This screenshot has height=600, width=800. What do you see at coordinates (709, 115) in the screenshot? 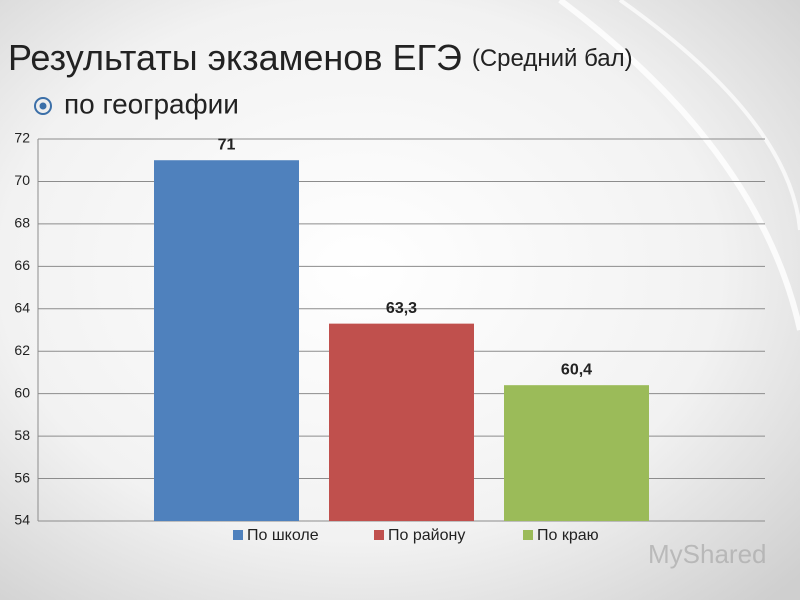
I see `decor-curve` at bounding box center [709, 115].